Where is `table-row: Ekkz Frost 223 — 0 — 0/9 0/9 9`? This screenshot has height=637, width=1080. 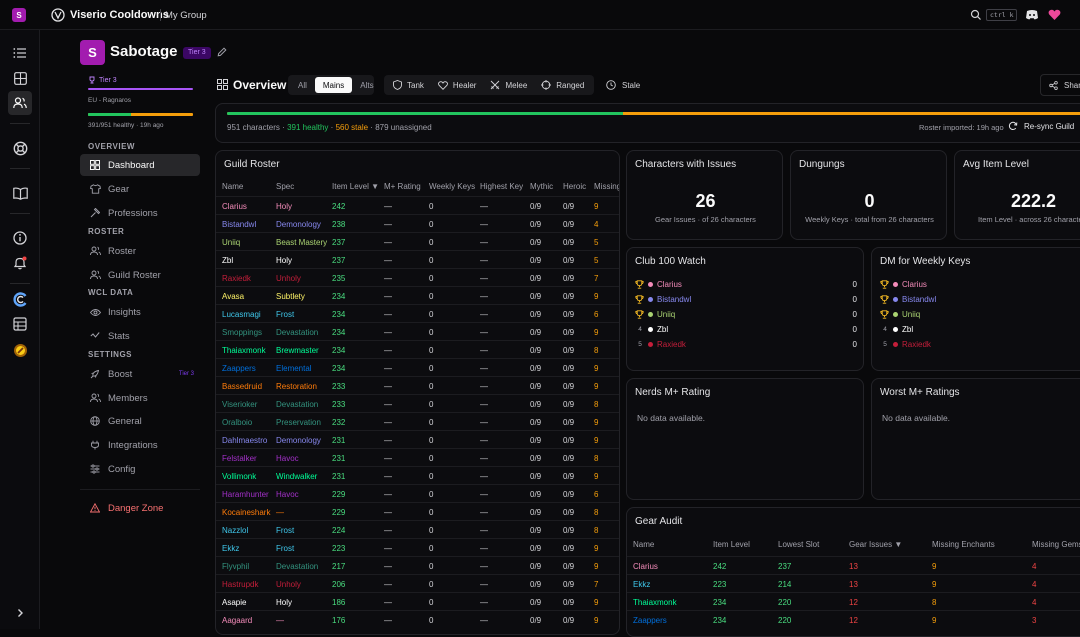 table-row: Ekkz Frost 223 — 0 — 0/9 0/9 9 is located at coordinates (417, 547).